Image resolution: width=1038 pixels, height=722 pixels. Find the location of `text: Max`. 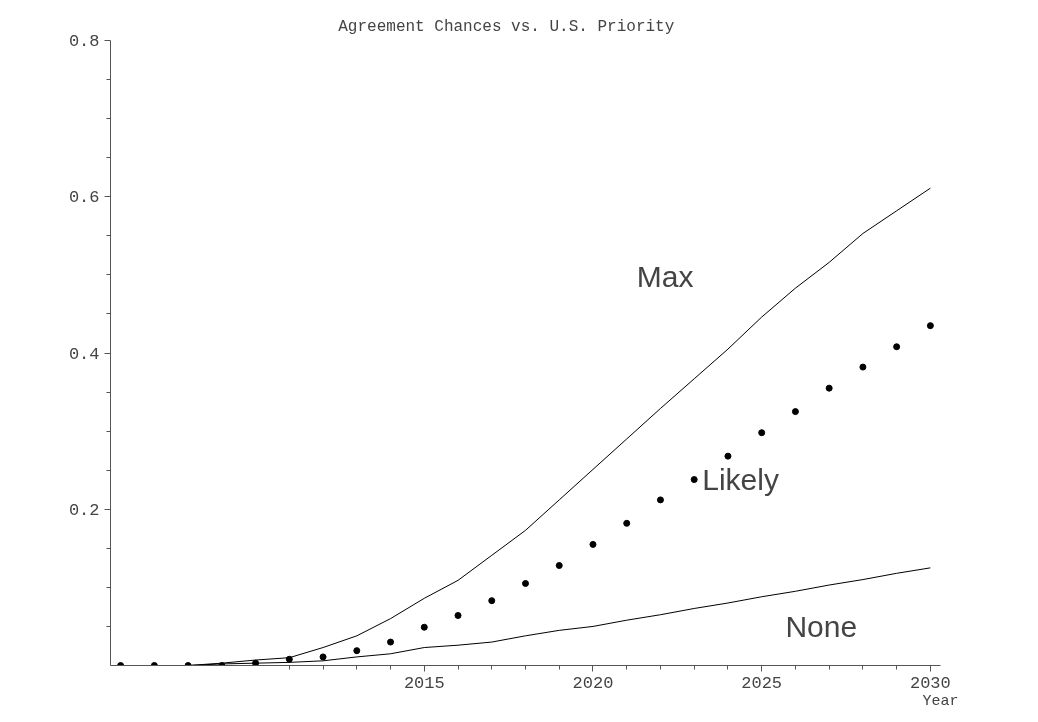

text: Max is located at coordinates (665, 276).